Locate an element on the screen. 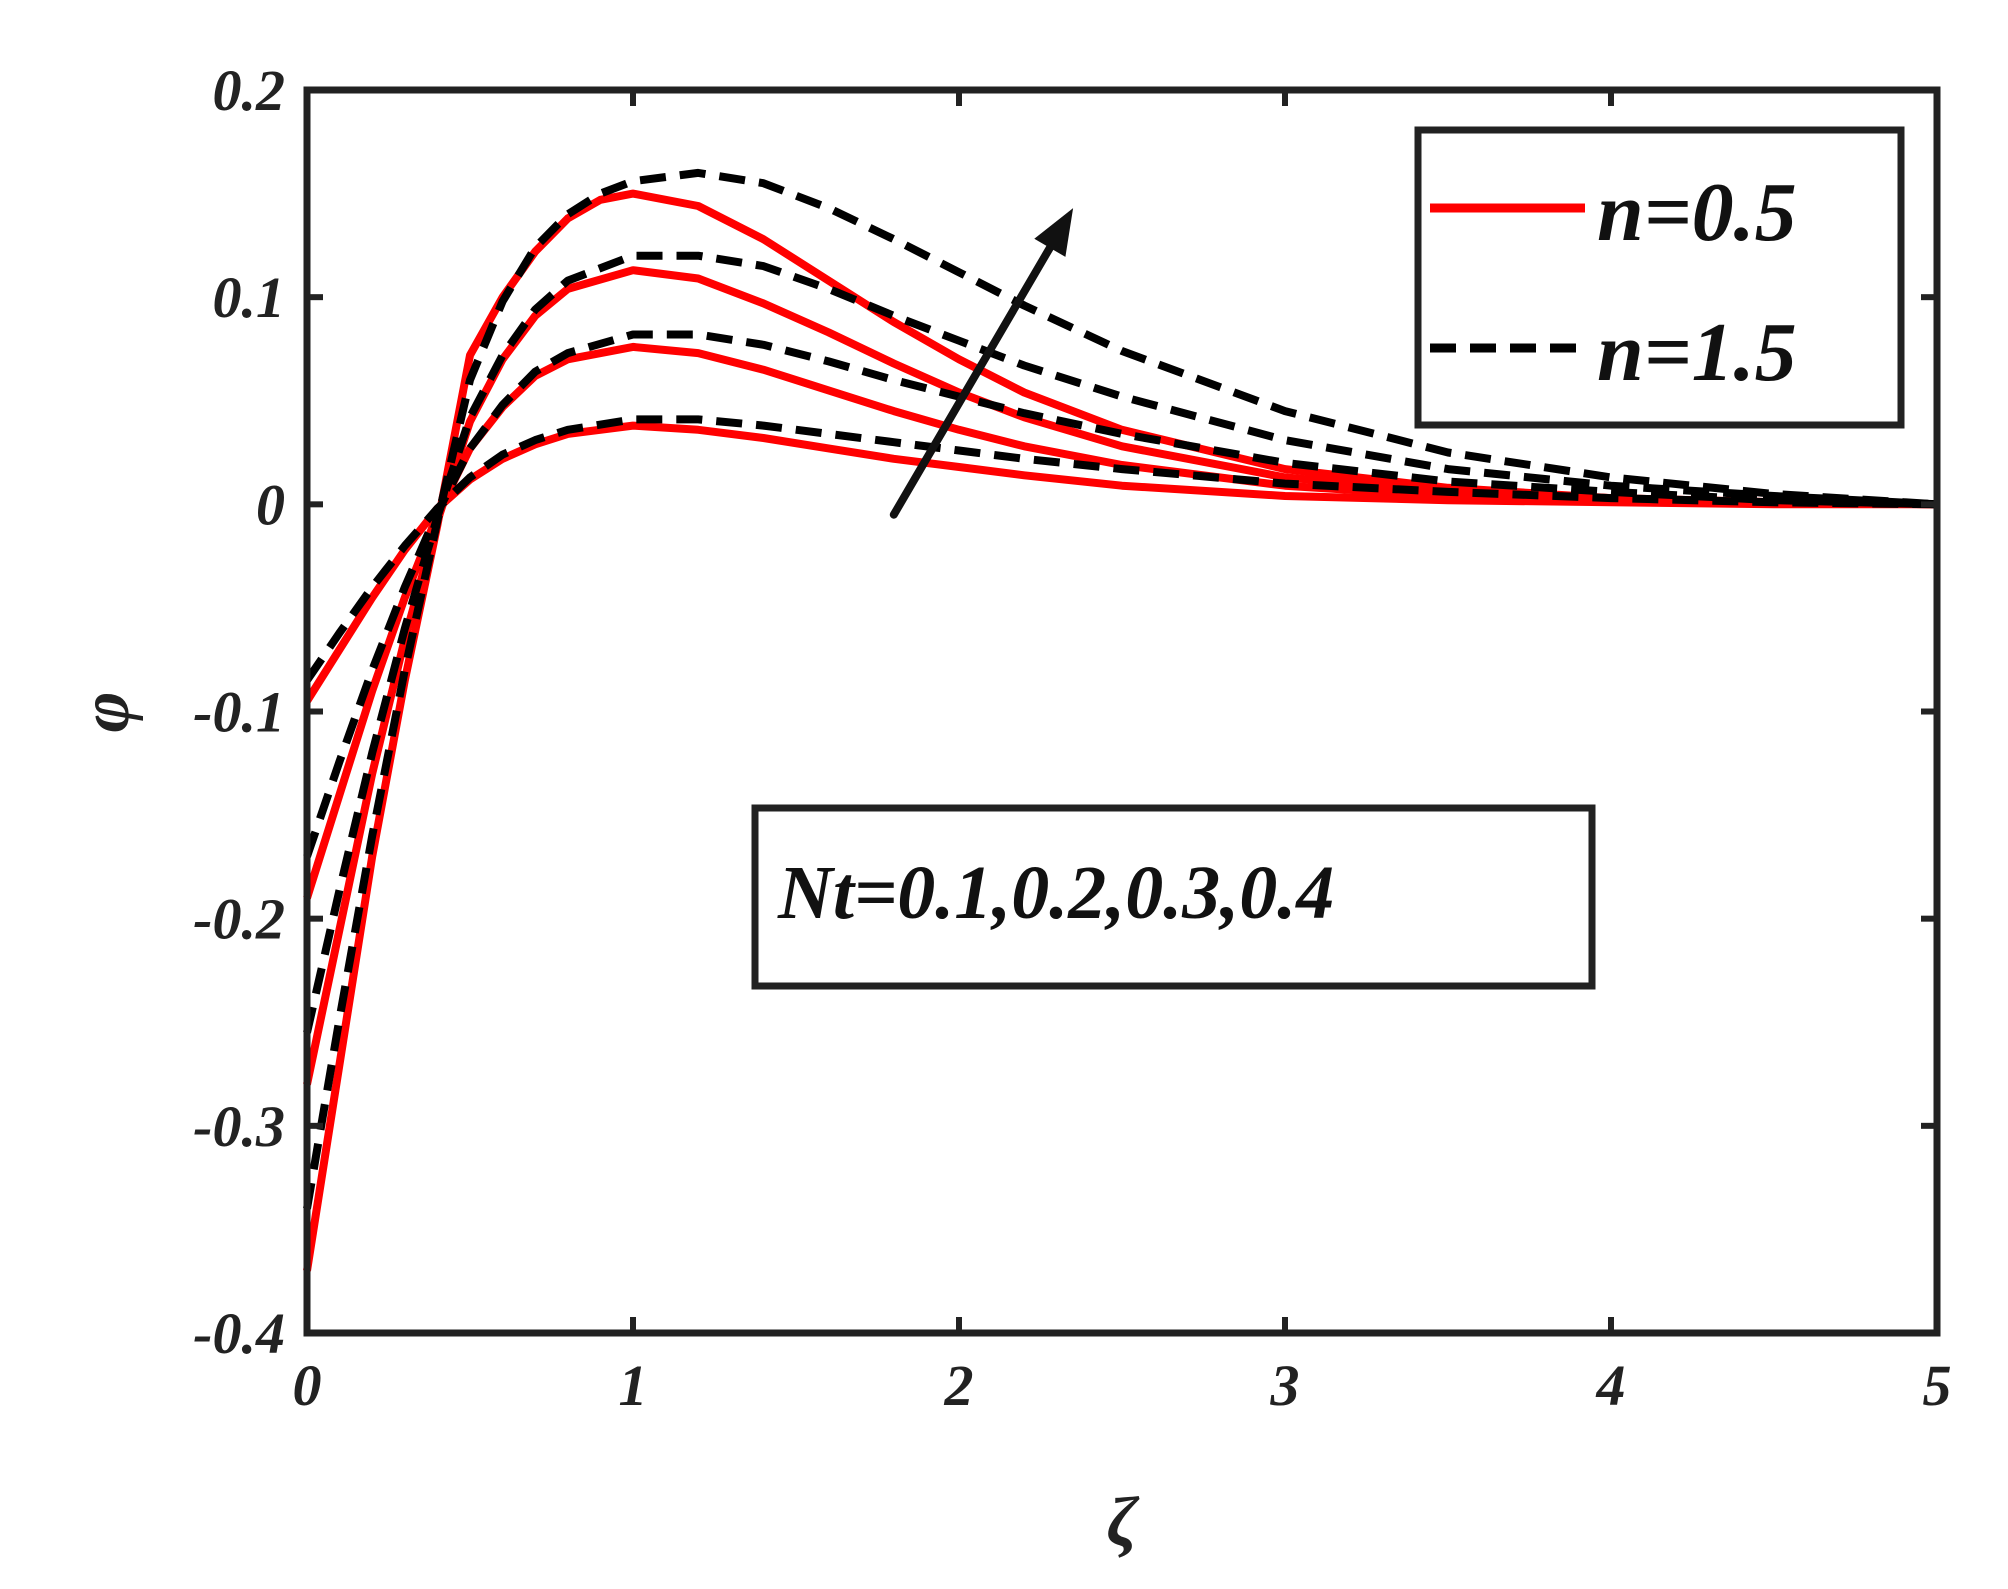 The image size is (2008, 1589). y-tick-labels: 0.2 0.1 0 -0.1 -0.2 -0.3 -0.4 is located at coordinates (239, 712).